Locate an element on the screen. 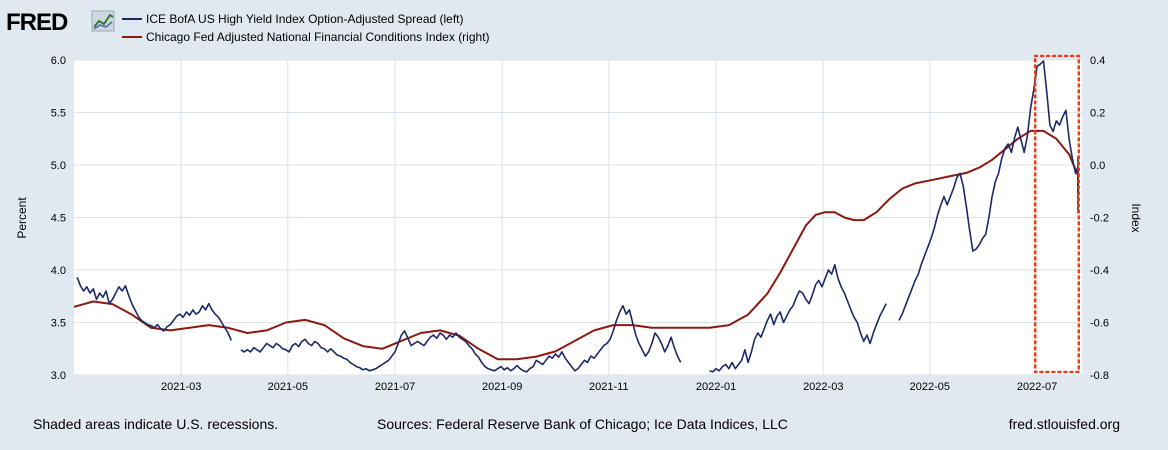 The width and height of the screenshot is (1168, 450). x-tick-label: 2022-01 is located at coordinates (716, 387).